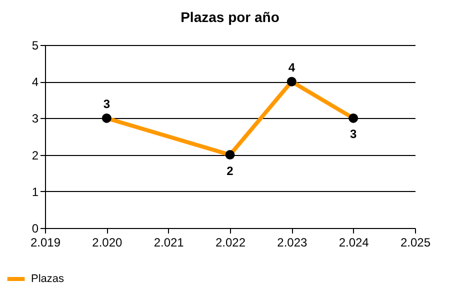 The image size is (450, 300). Describe the element at coordinates (48, 279) in the screenshot. I see `legend-label: Plazas` at that location.